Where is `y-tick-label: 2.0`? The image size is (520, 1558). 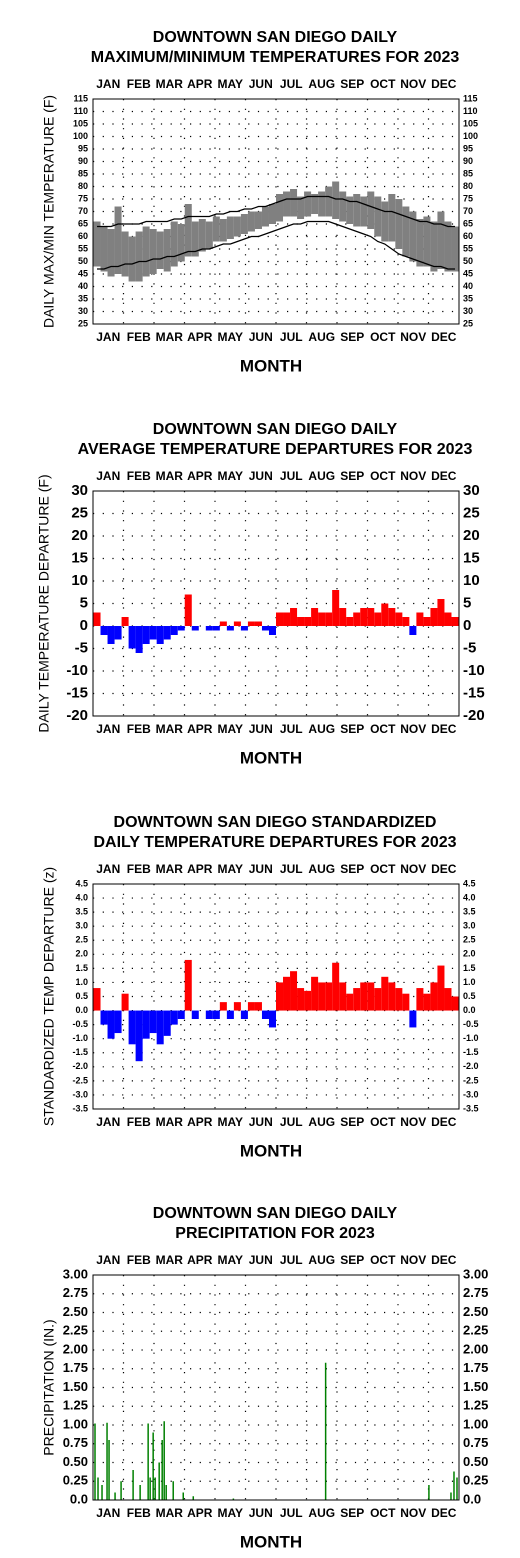
y-tick-label: 2.0 is located at coordinates (81, 954).